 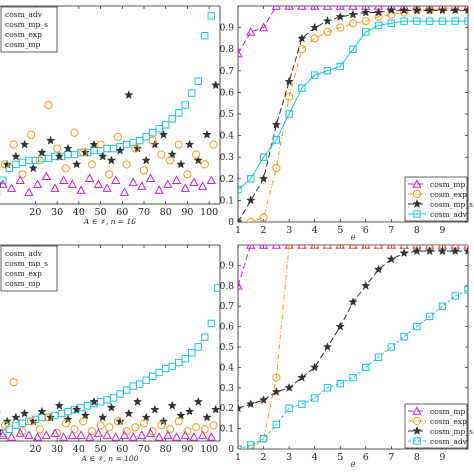 What do you see at coordinates (289, 457) in the screenshot?
I see `x-tick-label: 3` at bounding box center [289, 457].